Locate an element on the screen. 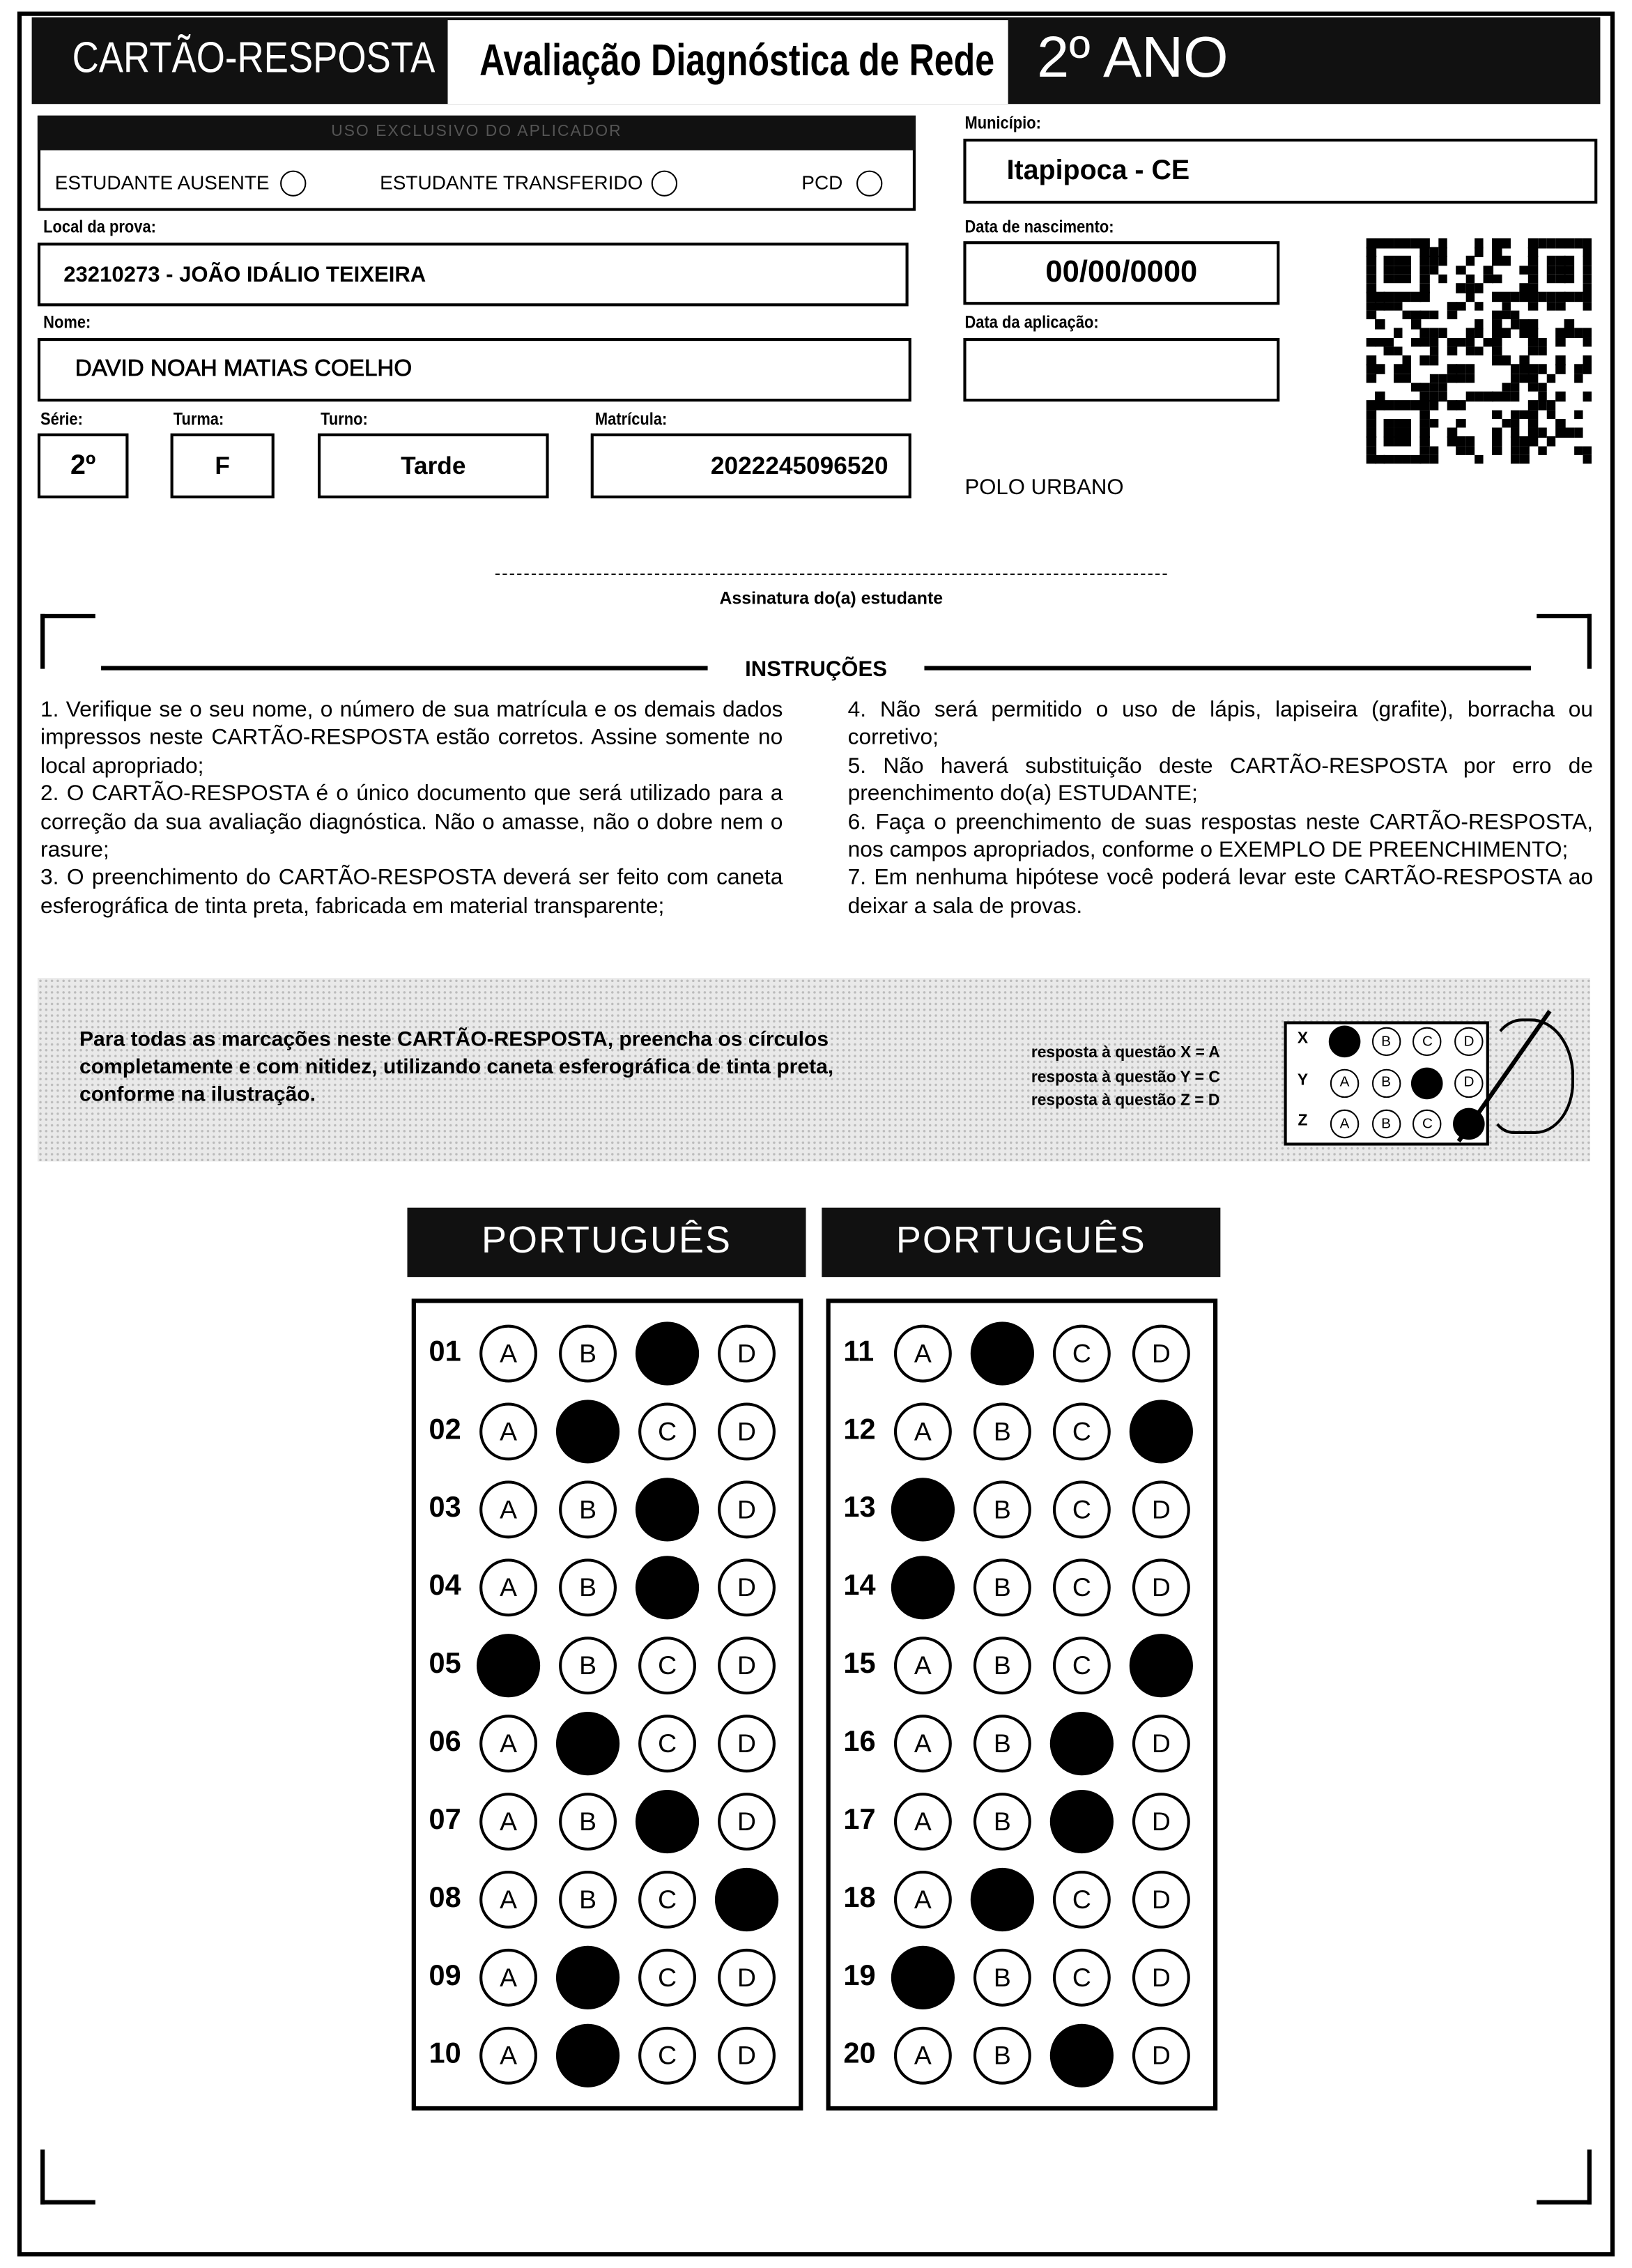 The image size is (1632, 2268). applicator-bar is located at coordinates (476, 133).